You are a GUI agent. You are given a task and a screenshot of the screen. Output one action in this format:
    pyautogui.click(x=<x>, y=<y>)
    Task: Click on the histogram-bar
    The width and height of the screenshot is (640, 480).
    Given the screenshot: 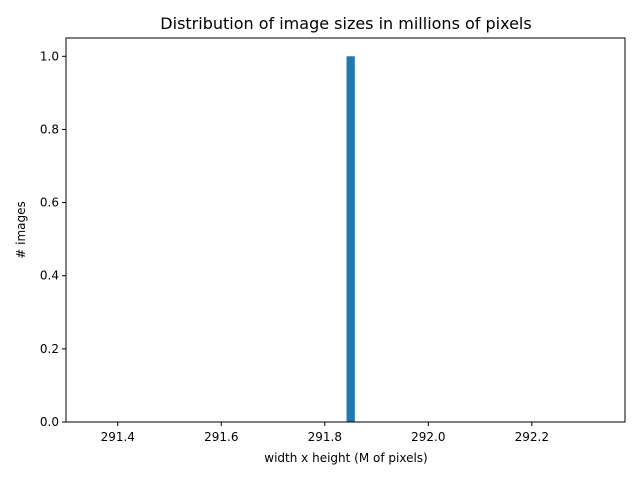 What is the action you would take?
    pyautogui.click(x=350, y=239)
    